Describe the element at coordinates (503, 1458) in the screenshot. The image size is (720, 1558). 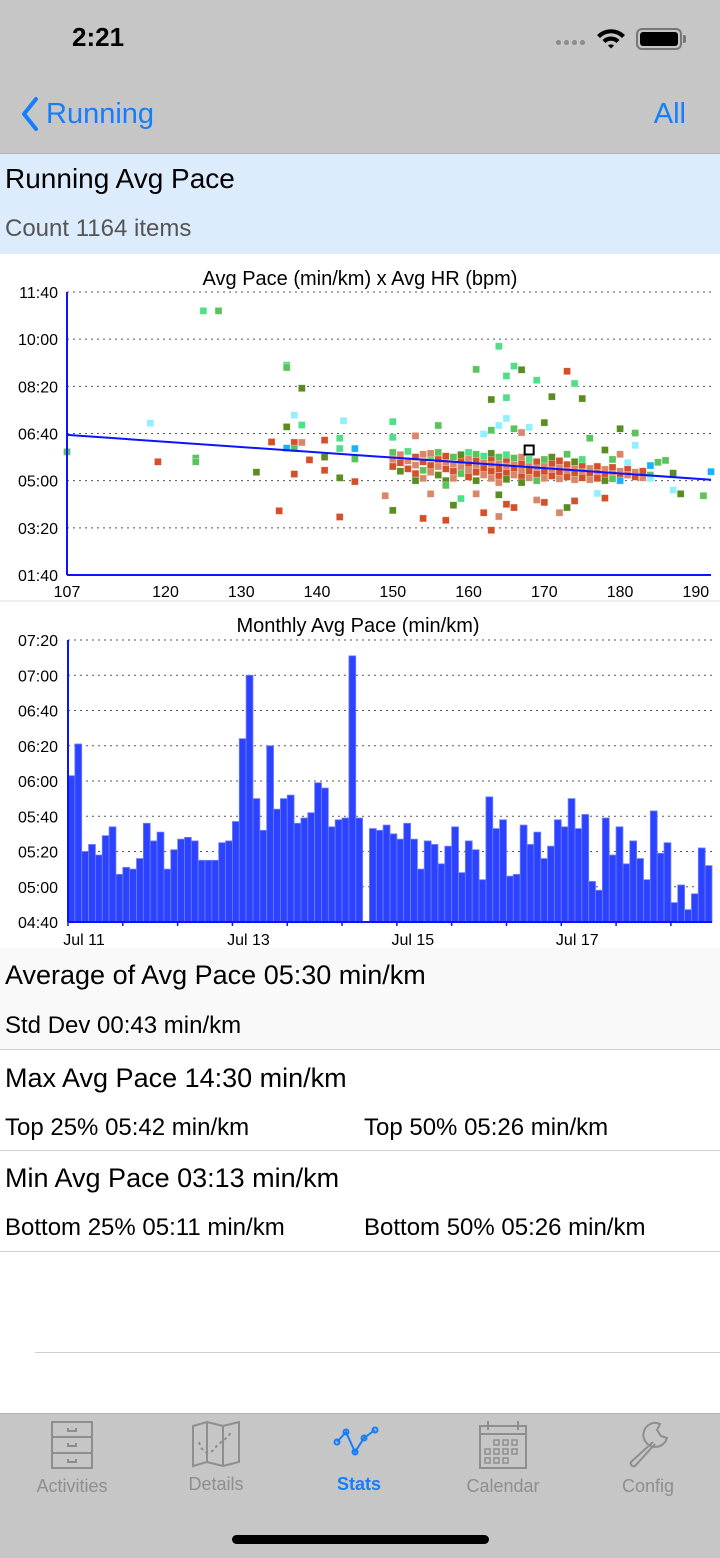
I see `tab-calendar: Calendar` at that location.